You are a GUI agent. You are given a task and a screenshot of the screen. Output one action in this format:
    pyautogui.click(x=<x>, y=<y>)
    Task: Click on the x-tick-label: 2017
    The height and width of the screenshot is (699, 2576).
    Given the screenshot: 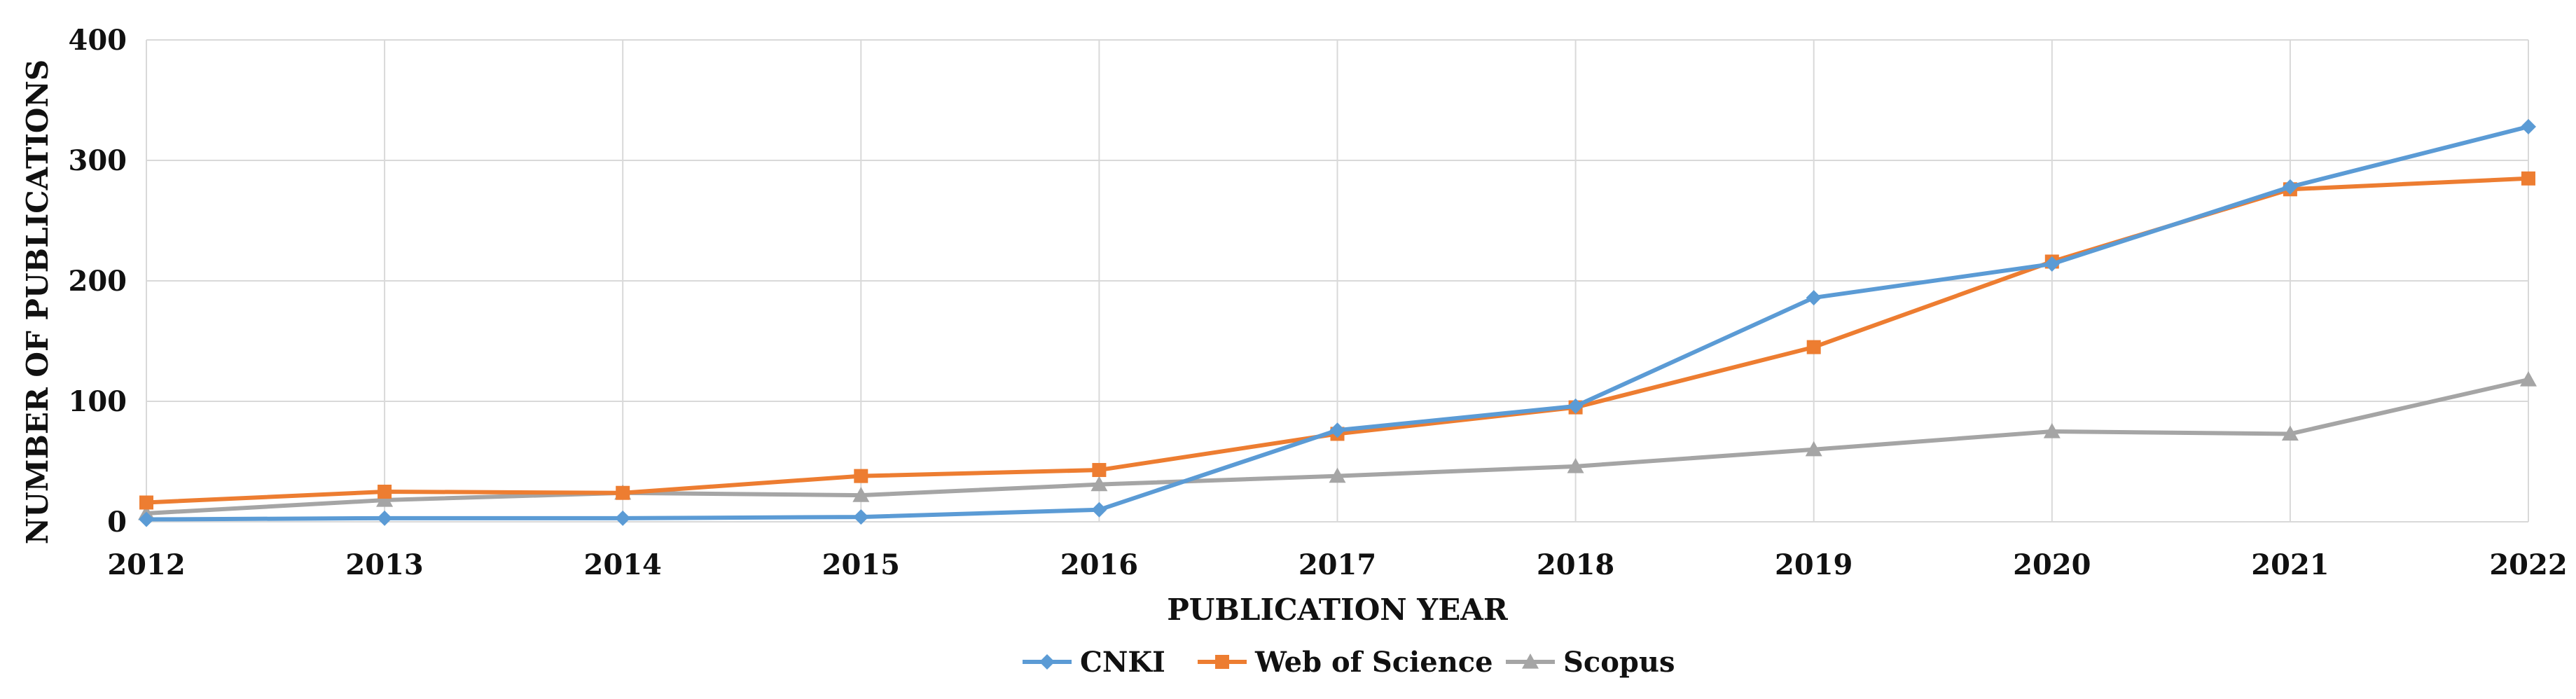 What is the action you would take?
    pyautogui.click(x=1337, y=564)
    